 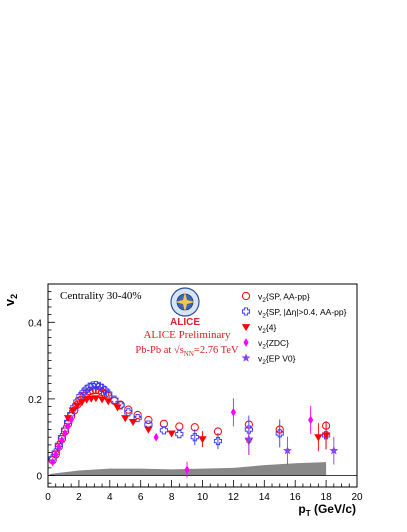 What do you see at coordinates (234, 497) in the screenshot?
I see `x-tick-label: 12` at bounding box center [234, 497].